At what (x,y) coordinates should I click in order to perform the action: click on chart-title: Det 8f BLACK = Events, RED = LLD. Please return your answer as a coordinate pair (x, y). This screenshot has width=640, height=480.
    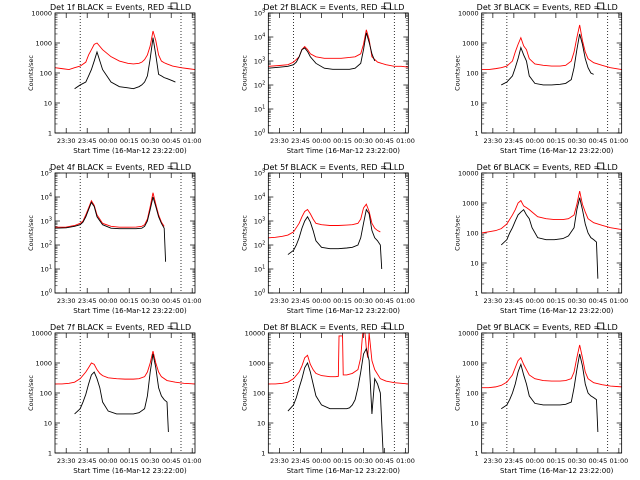
    Looking at the image, I should click on (333, 327).